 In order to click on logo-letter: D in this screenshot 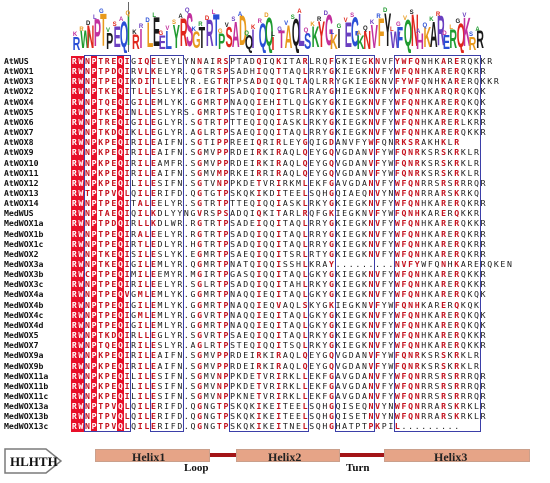, I will do `click(325, 13)`.